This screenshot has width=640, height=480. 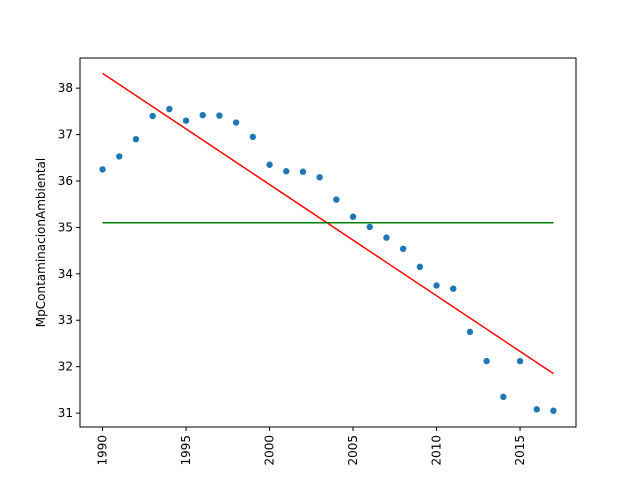 What do you see at coordinates (270, 450) in the screenshot?
I see `x-tick-label: 2000` at bounding box center [270, 450].